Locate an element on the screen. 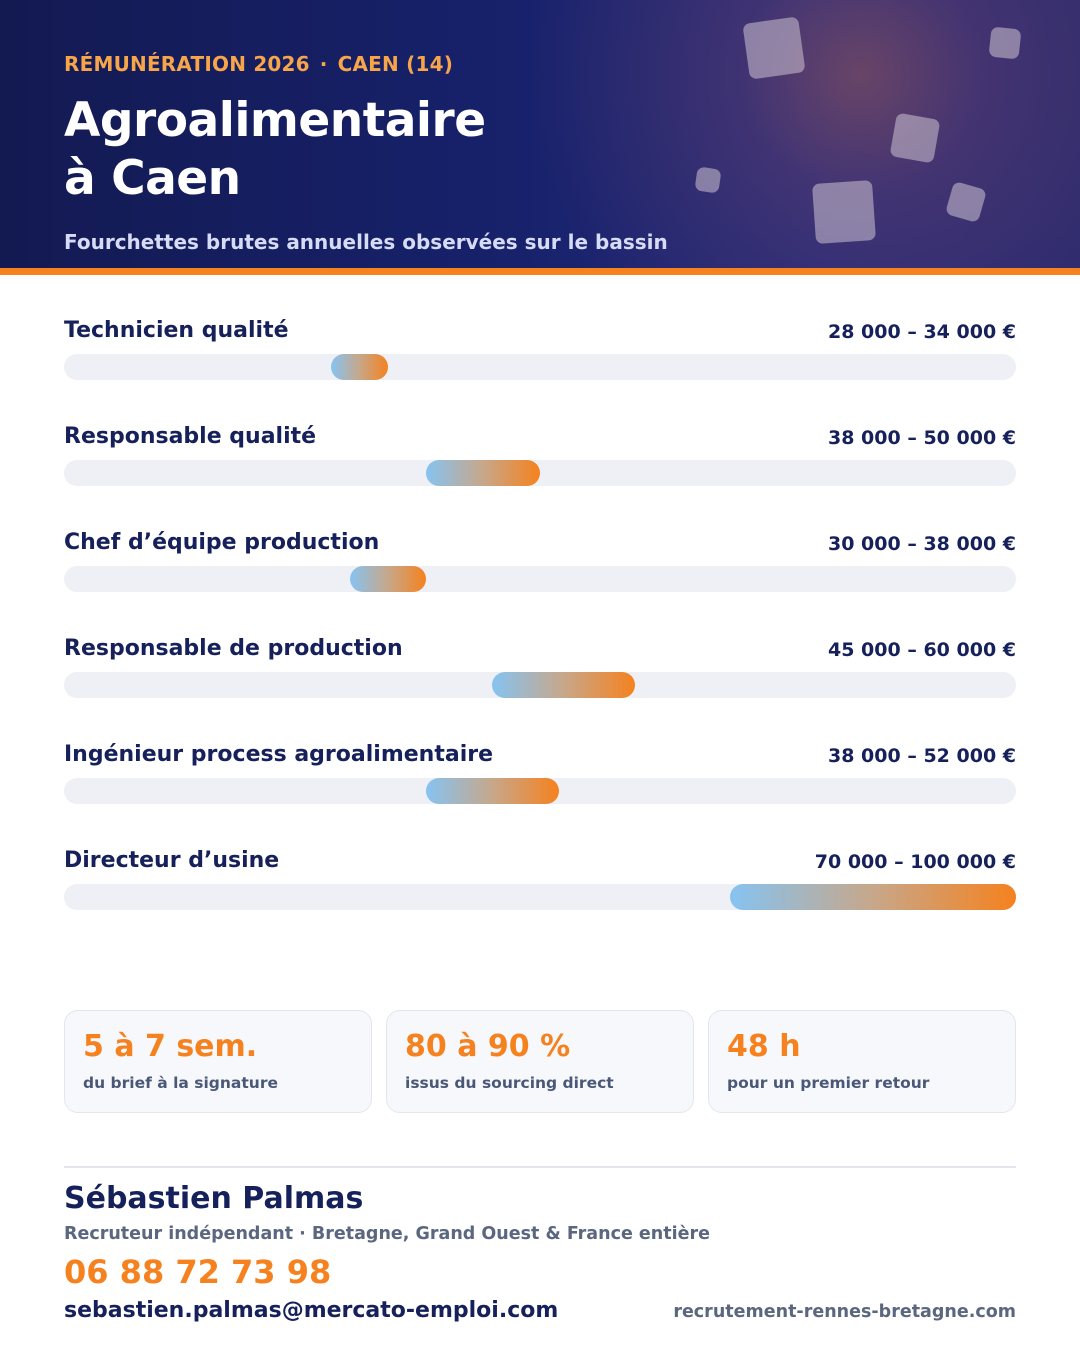 The height and width of the screenshot is (1350, 1080). job-title-label: Directeur d’usine is located at coordinates (172, 860).